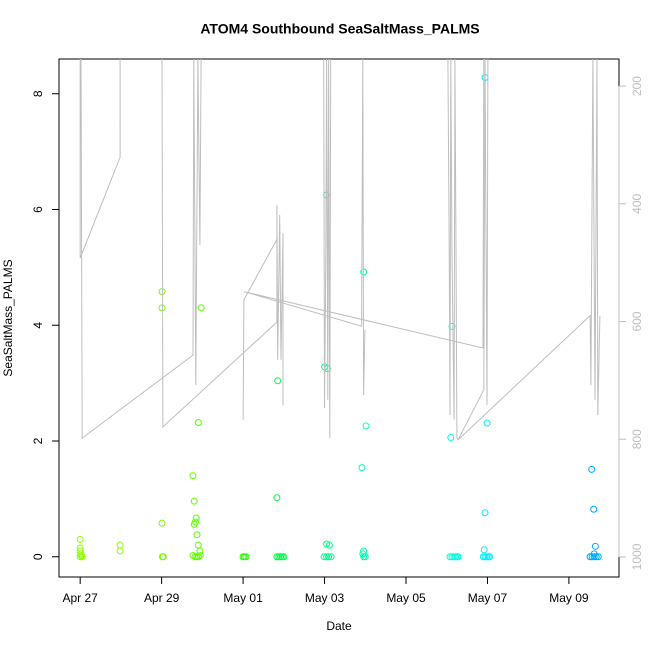 This screenshot has height=655, width=650. Describe the element at coordinates (162, 598) in the screenshot. I see `x-tick-label: Apr 29` at that location.